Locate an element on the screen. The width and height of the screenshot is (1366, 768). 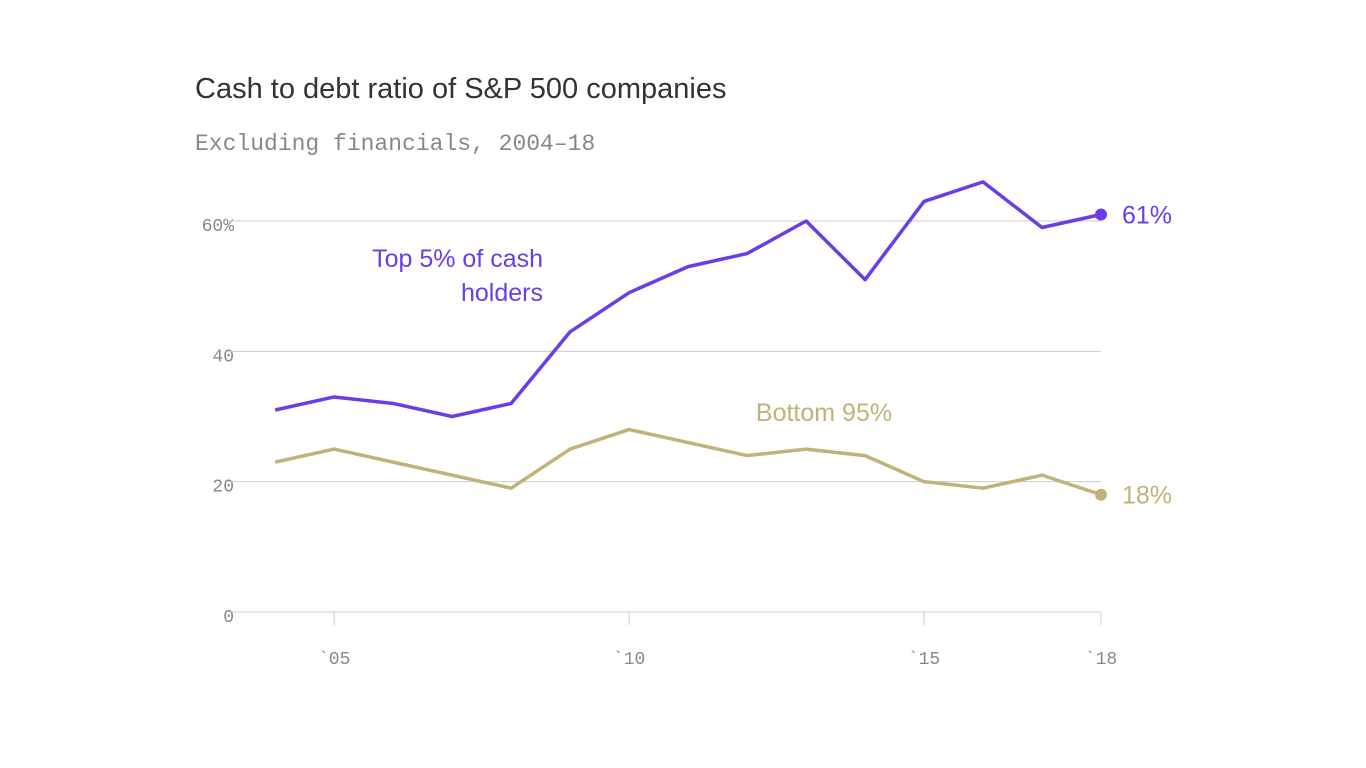
y-tick-label: 20 is located at coordinates (223, 488).